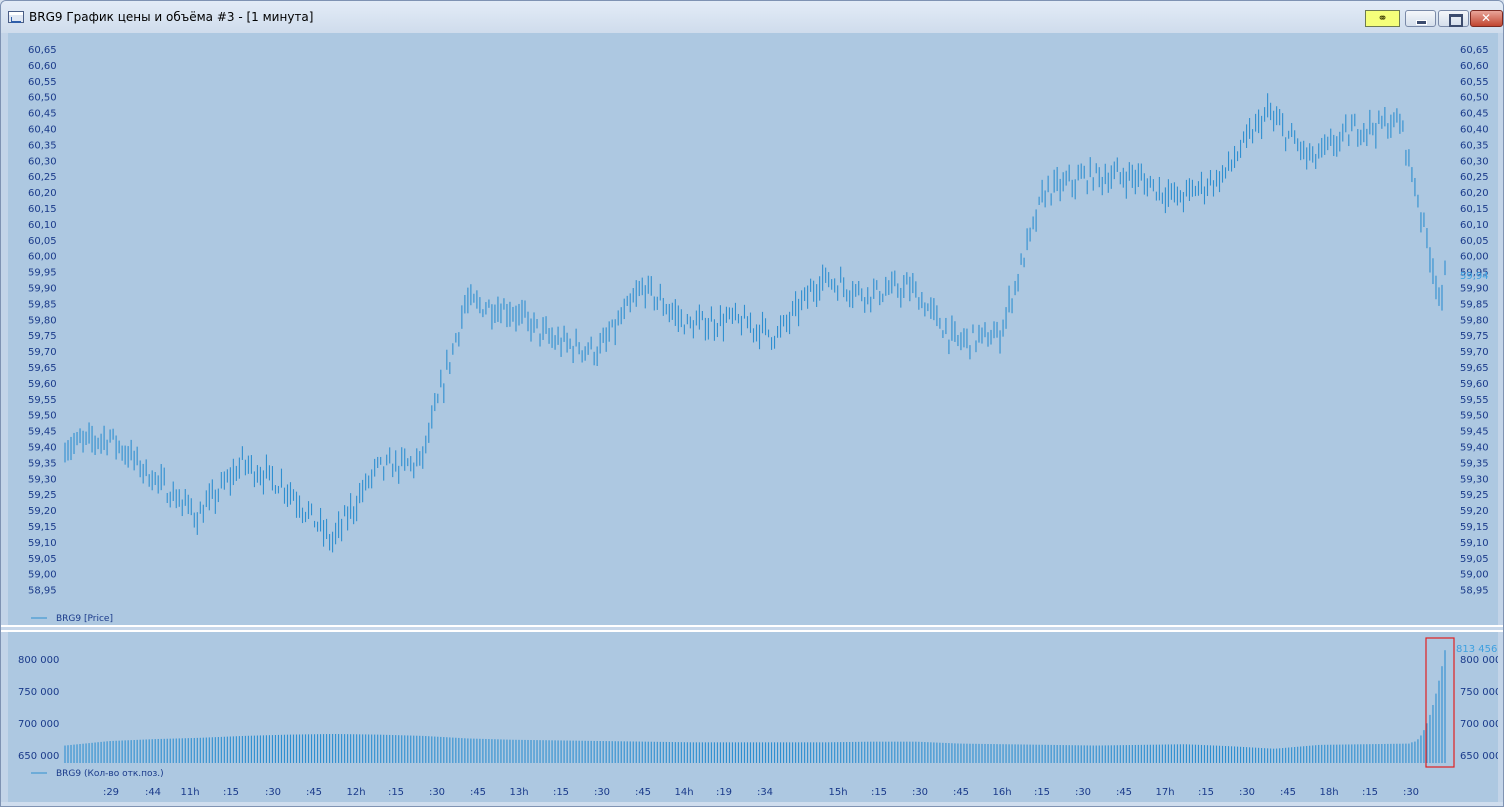 Image resolution: width=1504 pixels, height=807 pixels. What do you see at coordinates (42, 241) in the screenshot?
I see `price-tick-label-left: 60,05` at bounding box center [42, 241].